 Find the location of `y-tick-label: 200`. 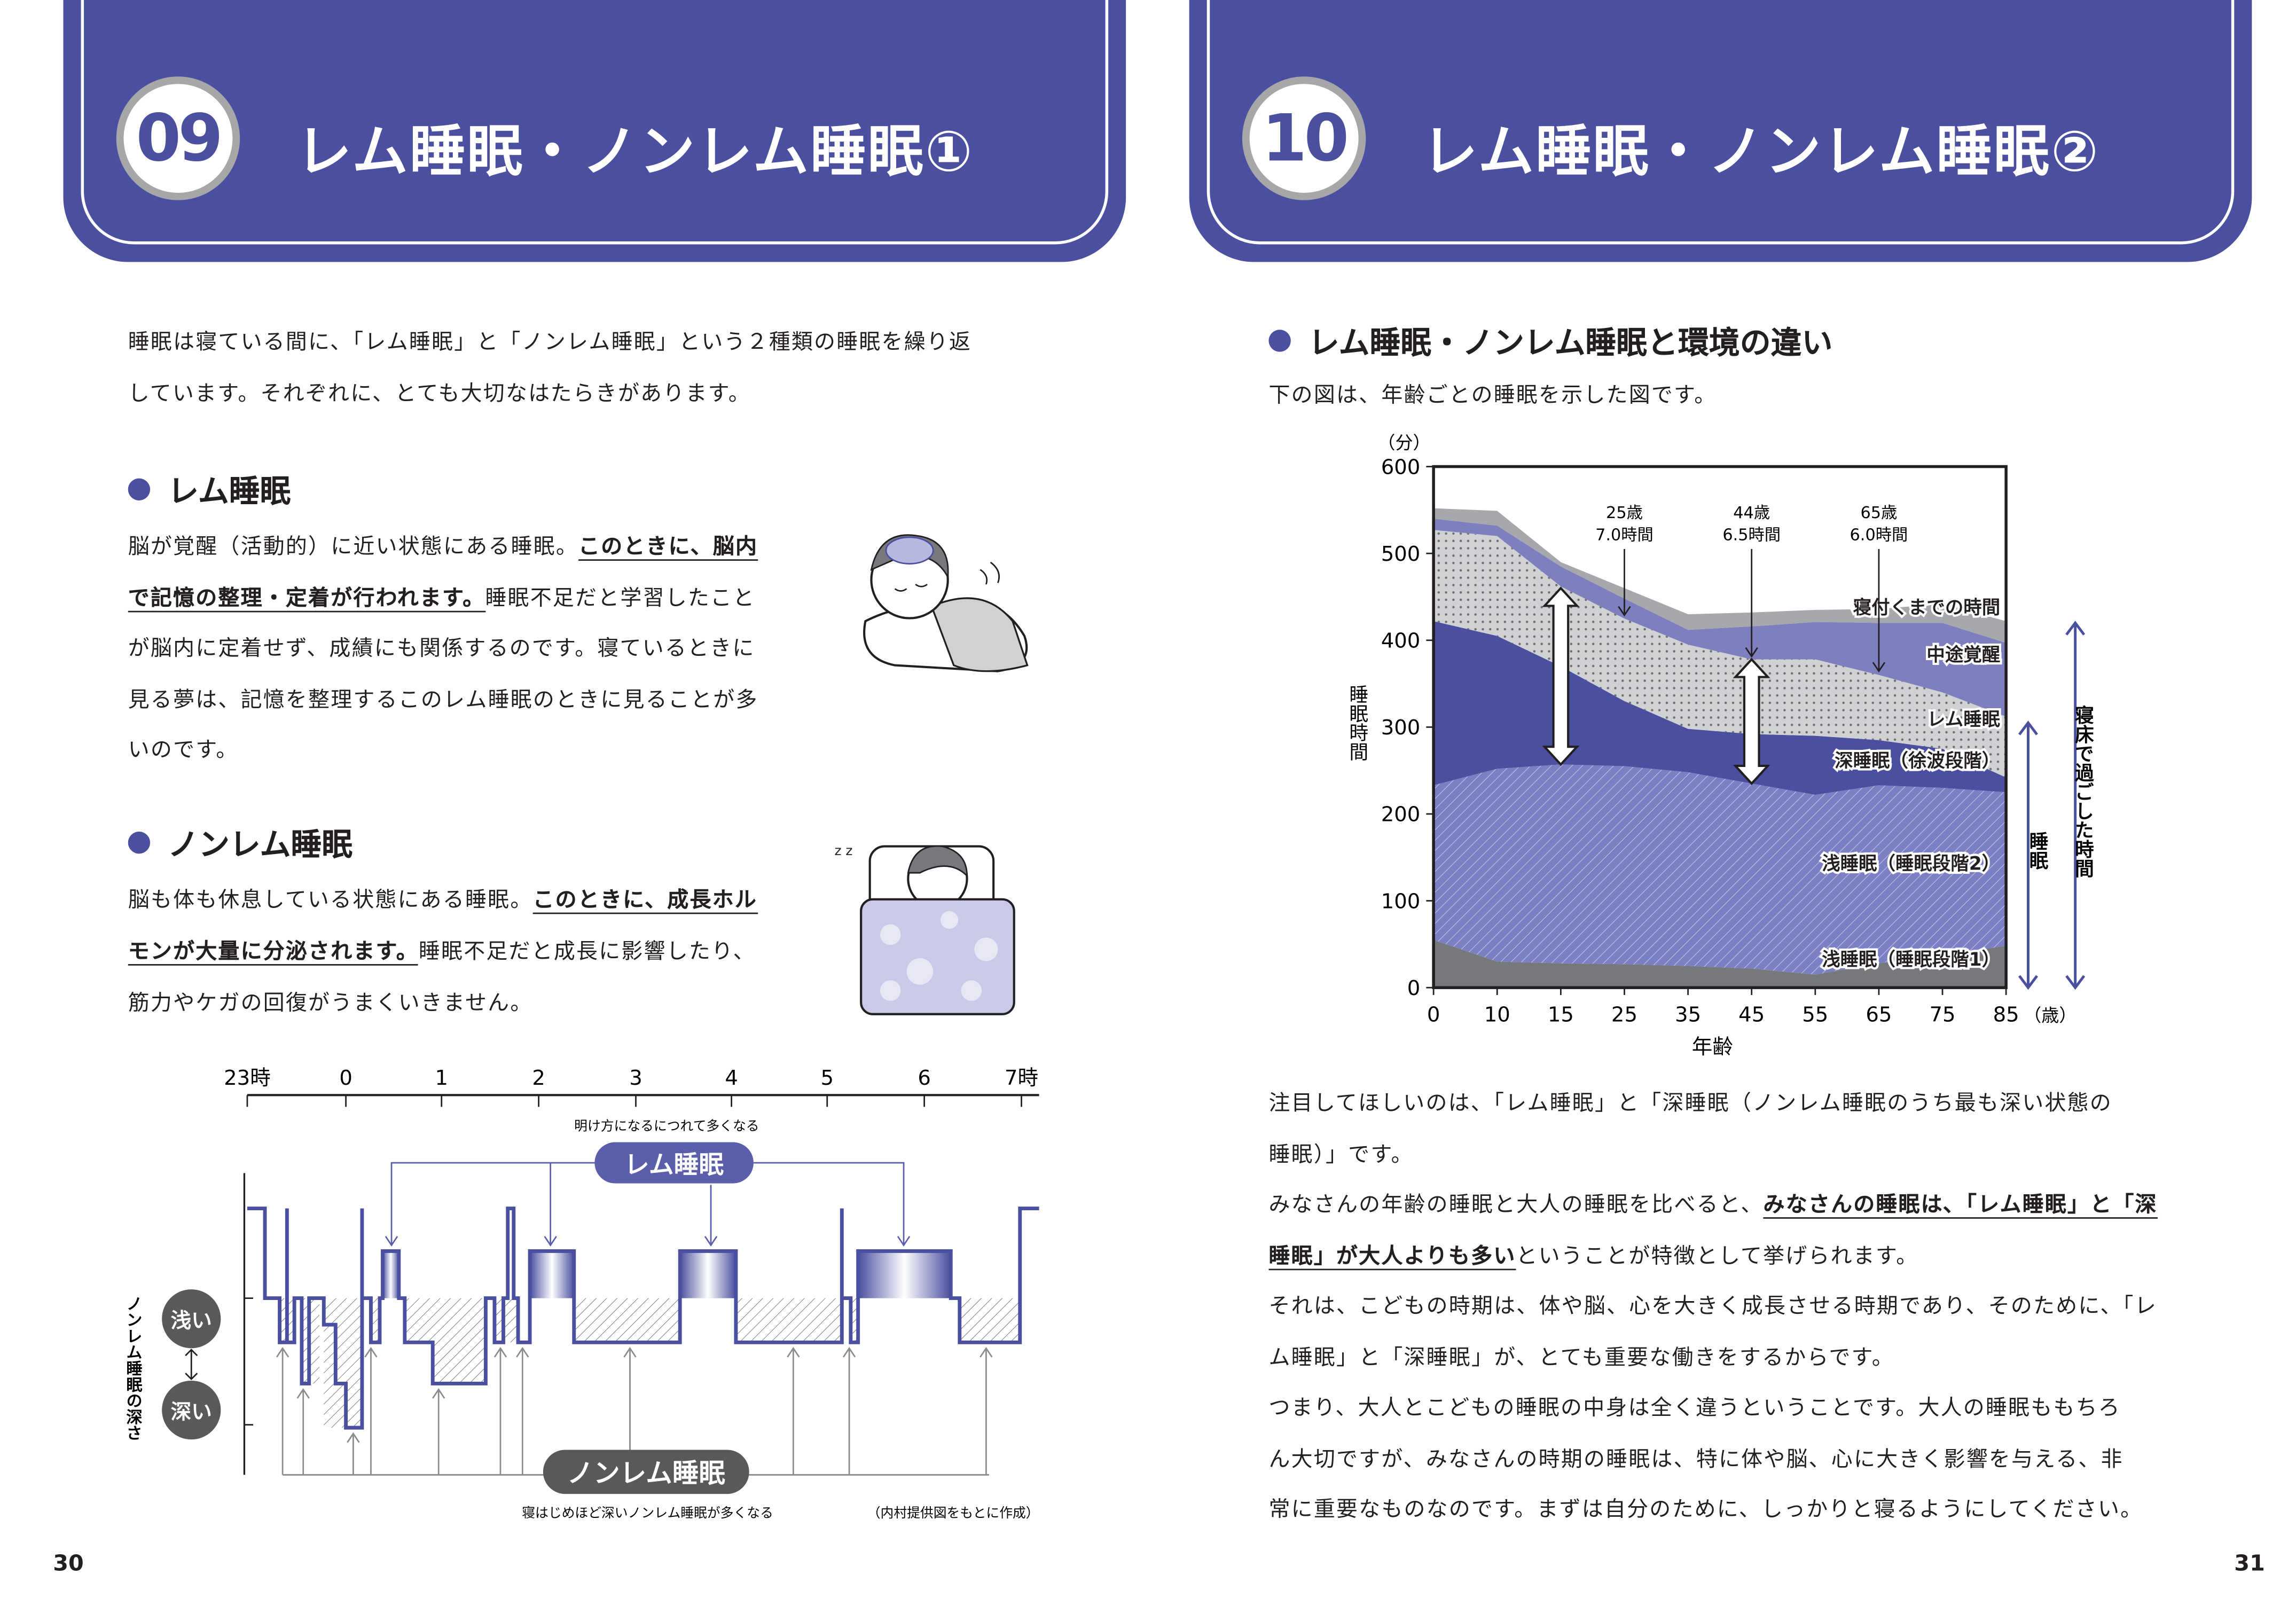

y-tick-label: 200 is located at coordinates (1401, 815).